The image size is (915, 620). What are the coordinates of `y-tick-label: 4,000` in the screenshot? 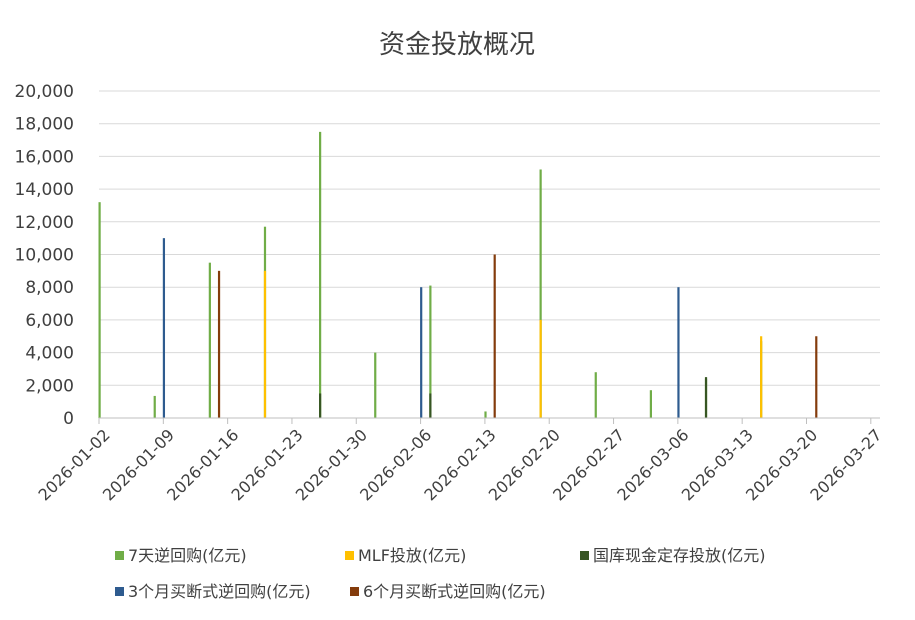 It's located at (49, 354).